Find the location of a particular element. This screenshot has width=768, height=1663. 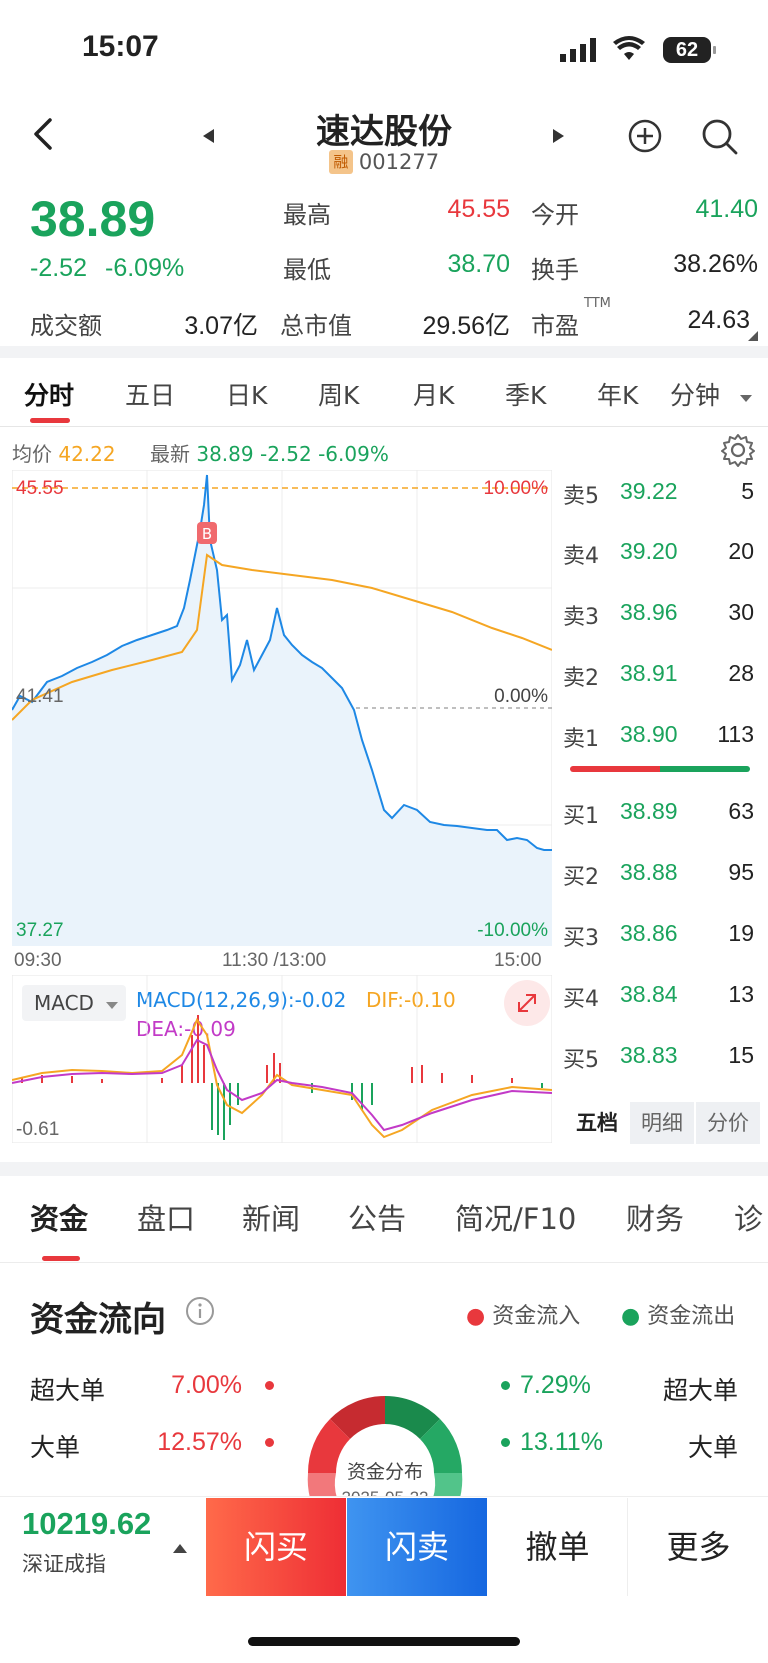

cancel-order-button: 撤单 is located at coordinates (558, 1547).